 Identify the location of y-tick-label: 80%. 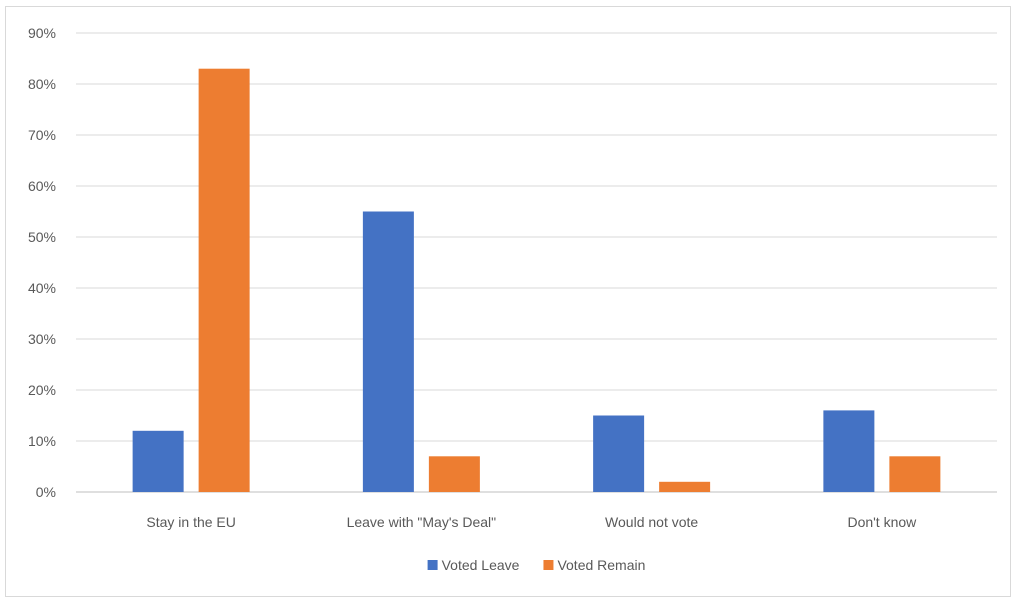
(42, 84).